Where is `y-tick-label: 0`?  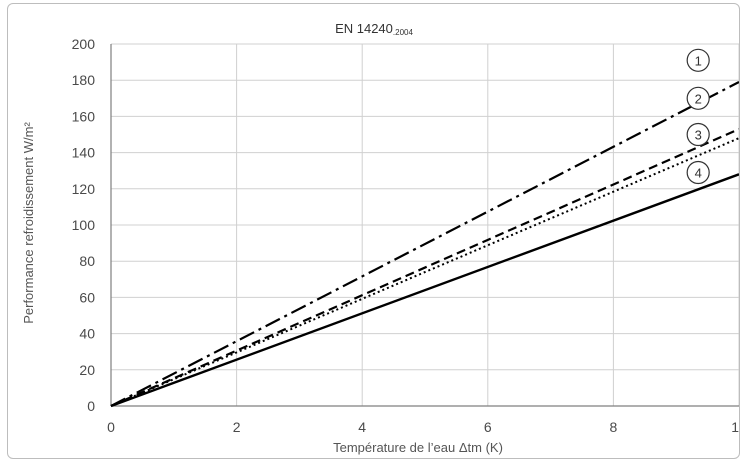 y-tick-label: 0 is located at coordinates (91, 406).